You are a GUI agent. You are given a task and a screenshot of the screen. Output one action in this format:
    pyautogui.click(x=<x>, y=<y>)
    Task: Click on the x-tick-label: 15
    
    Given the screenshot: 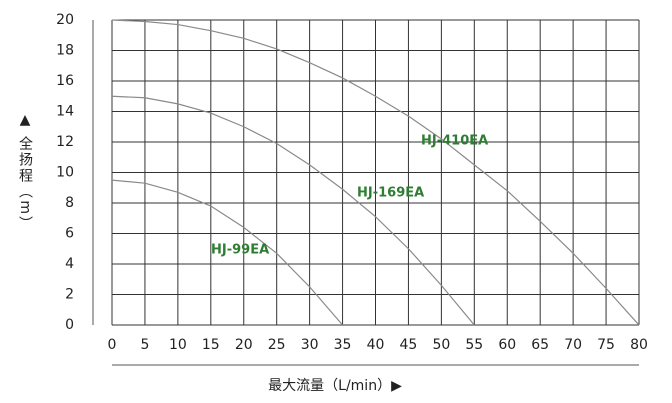 What is the action you would take?
    pyautogui.click(x=211, y=345)
    